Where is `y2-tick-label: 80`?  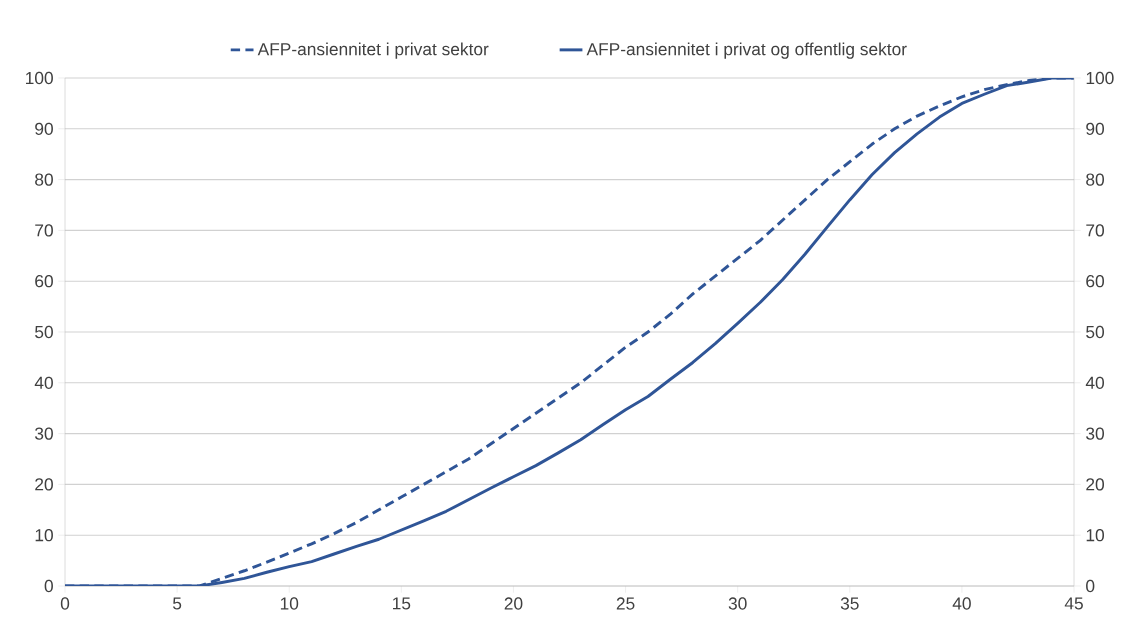 y2-tick-label: 80 is located at coordinates (44, 179).